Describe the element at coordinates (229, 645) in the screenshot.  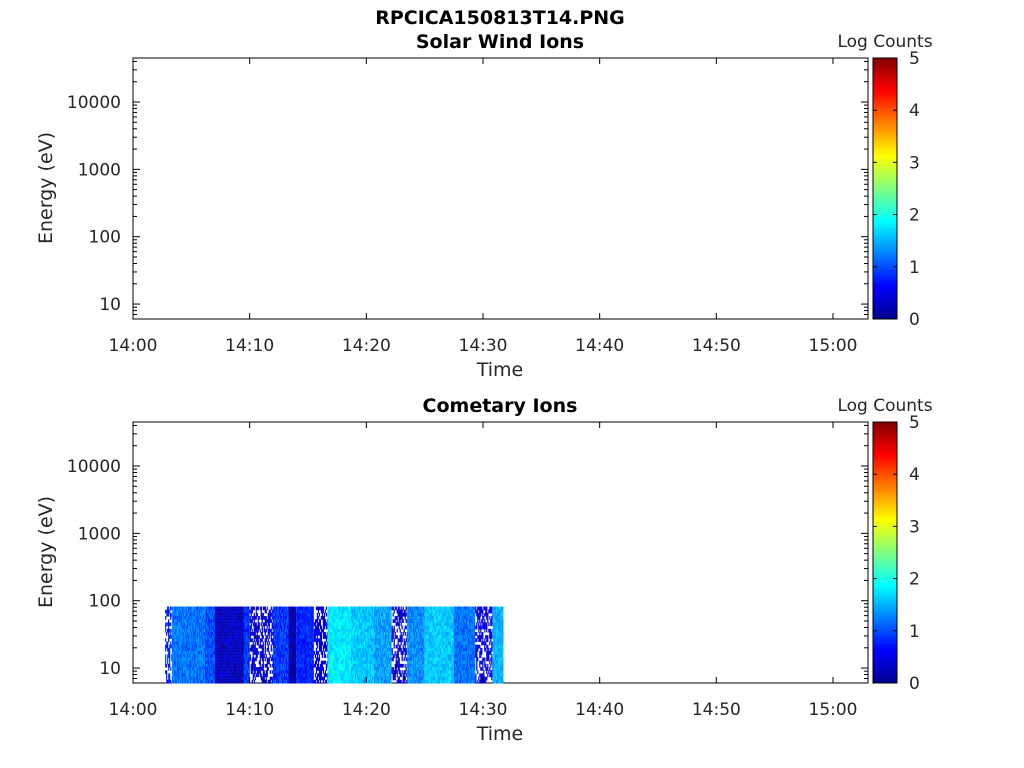
I see `heatmap-segment` at that location.